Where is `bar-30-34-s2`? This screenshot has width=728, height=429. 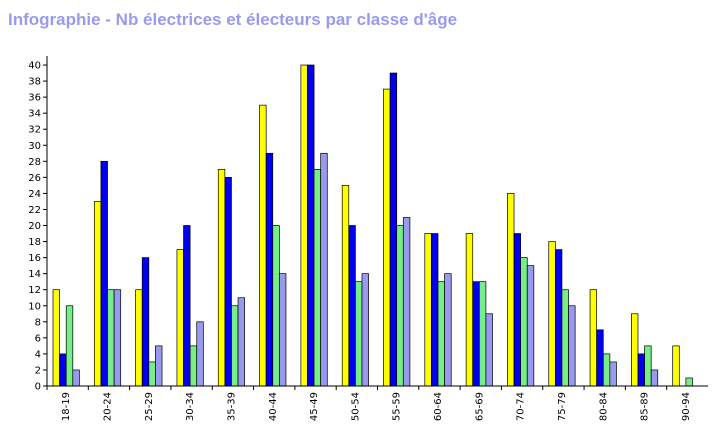
bar-30-34-s2 is located at coordinates (187, 306).